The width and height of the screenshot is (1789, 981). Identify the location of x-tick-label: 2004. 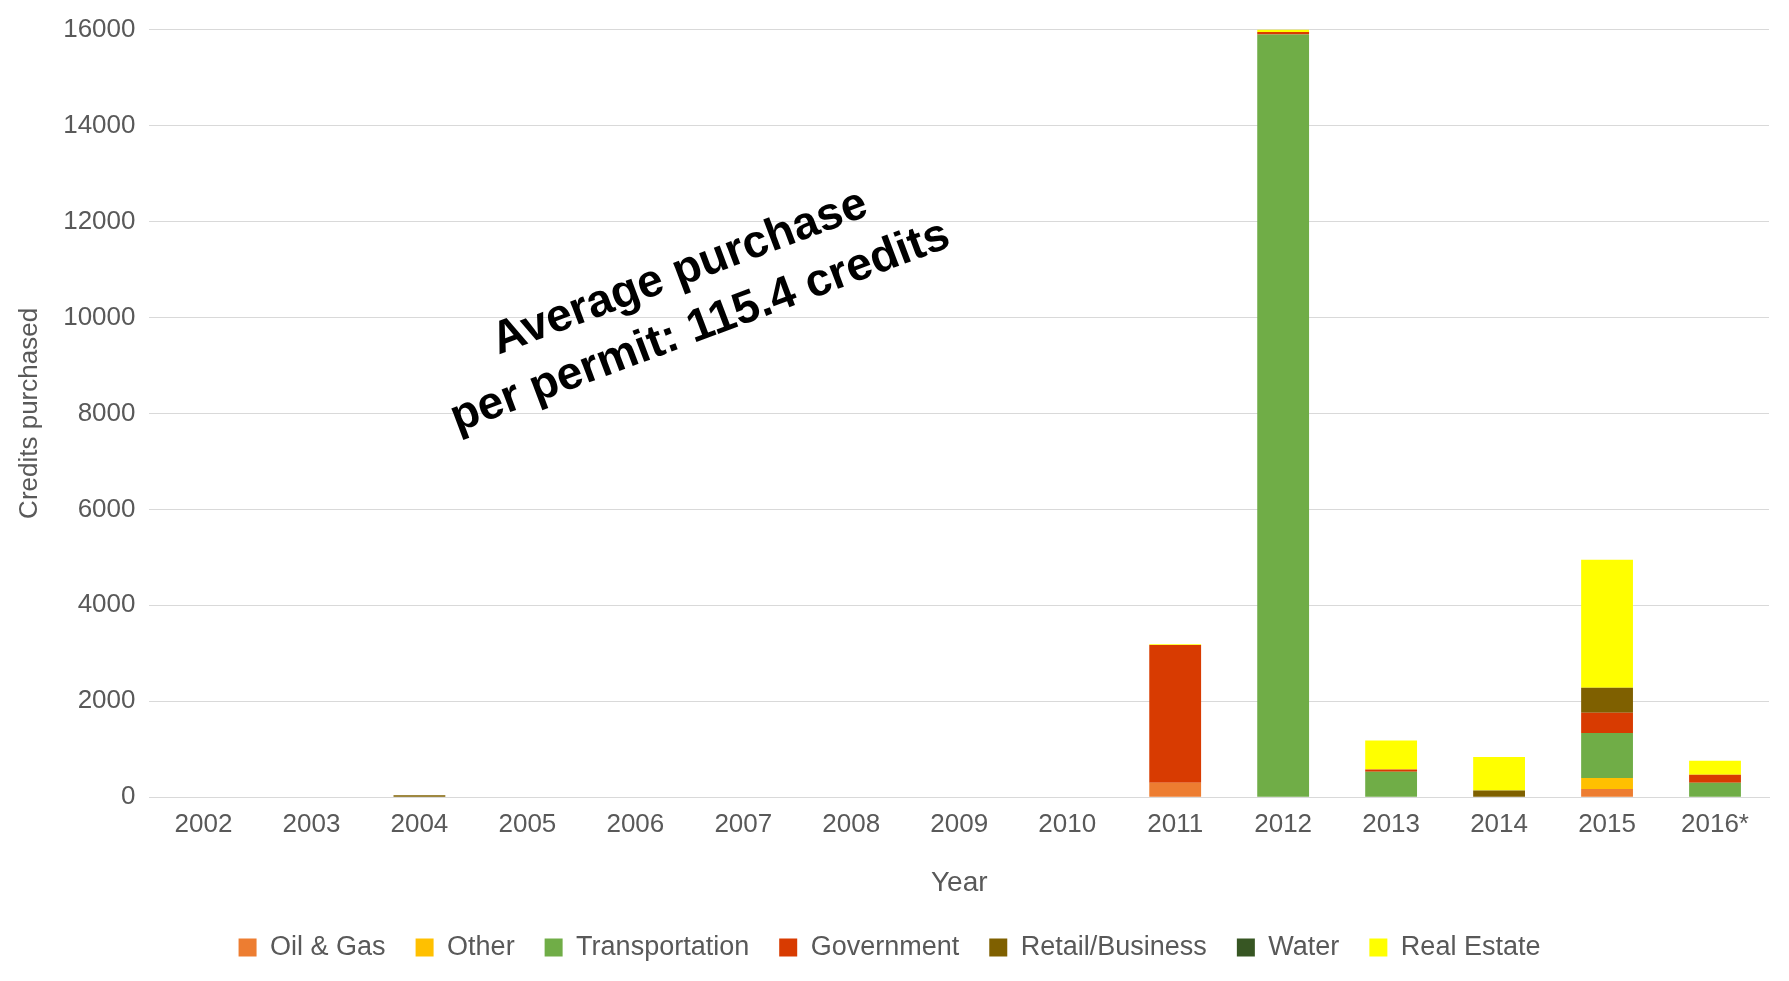
(419, 822).